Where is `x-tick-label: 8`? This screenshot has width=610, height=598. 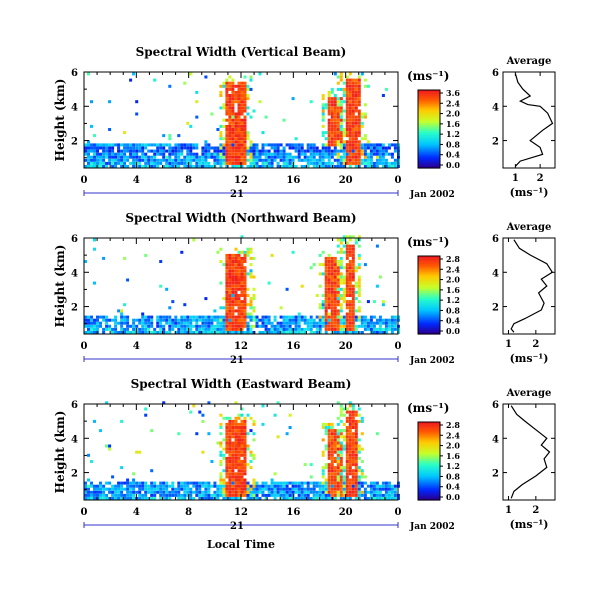
x-tick-label: 8 is located at coordinates (188, 512).